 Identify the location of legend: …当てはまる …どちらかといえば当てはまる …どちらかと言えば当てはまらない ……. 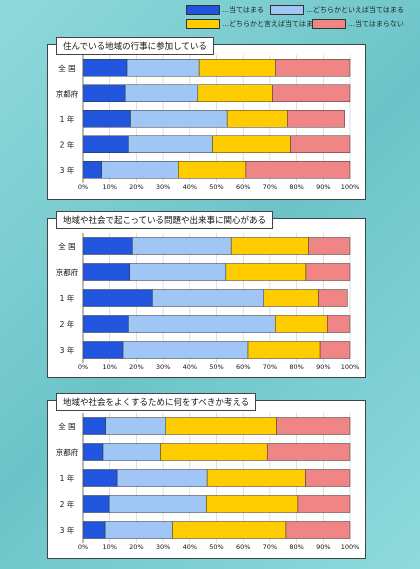
(210, 18).